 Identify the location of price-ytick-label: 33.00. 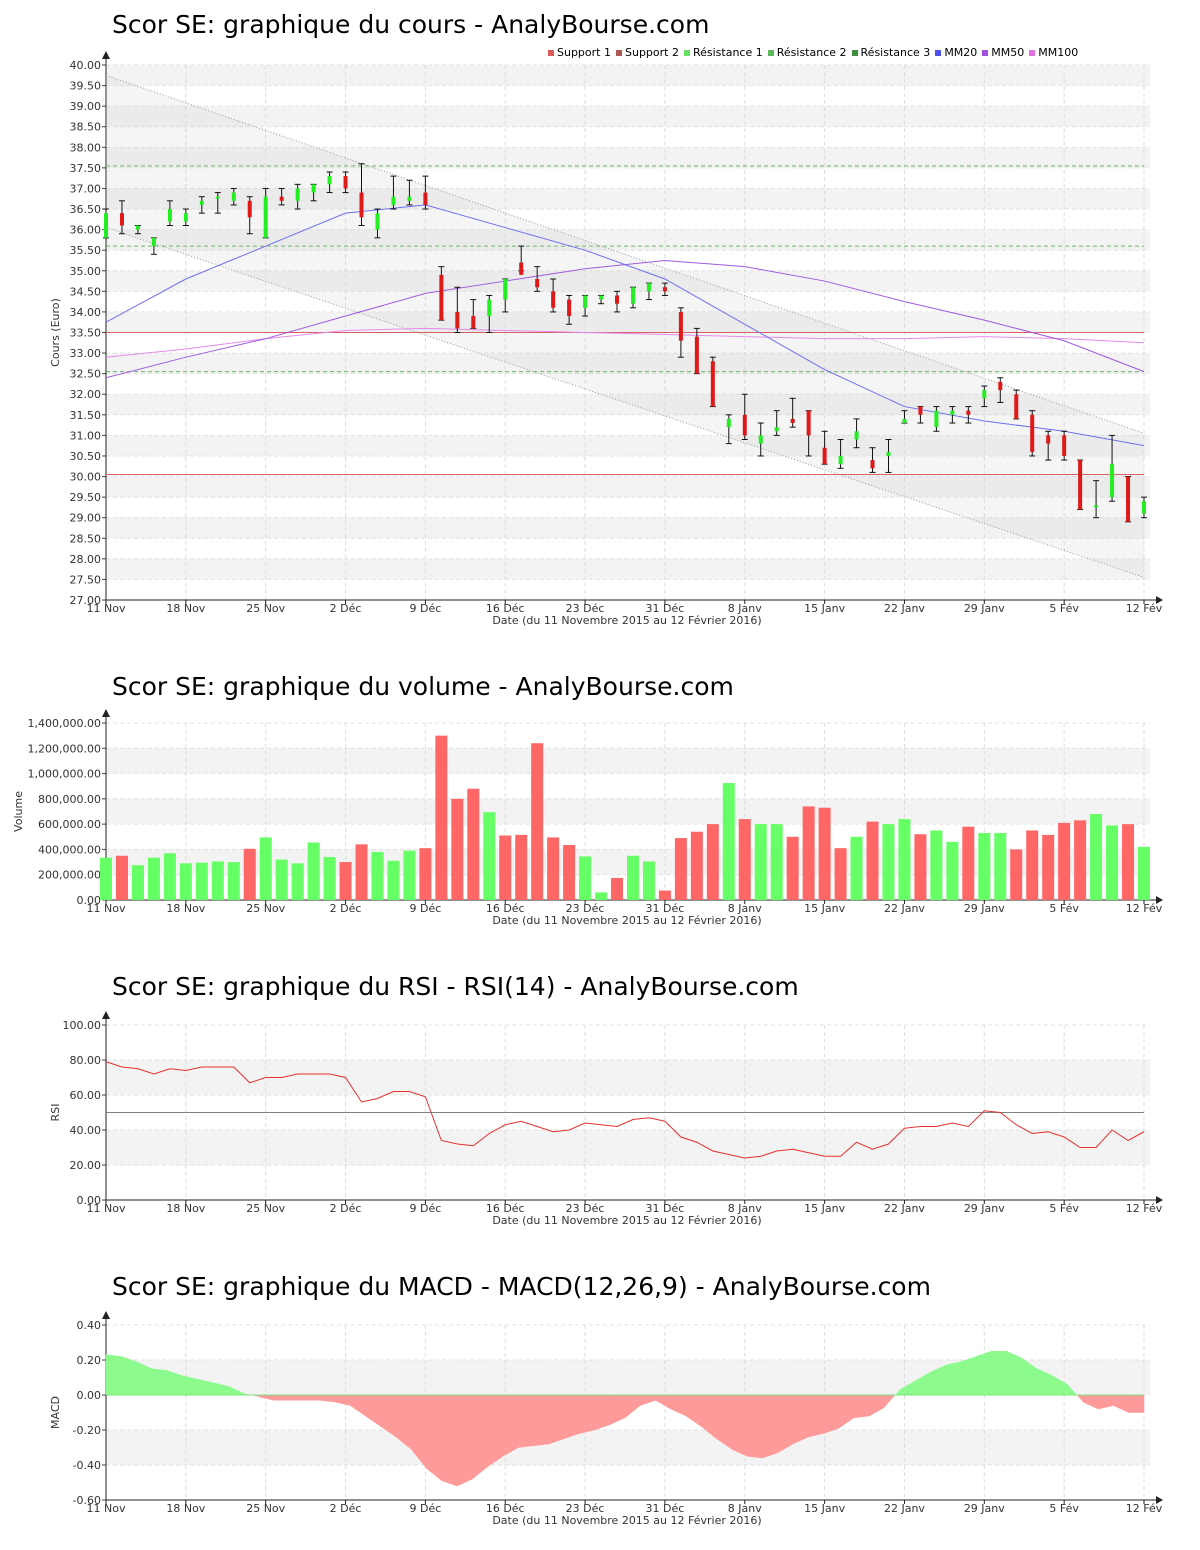
(86, 353).